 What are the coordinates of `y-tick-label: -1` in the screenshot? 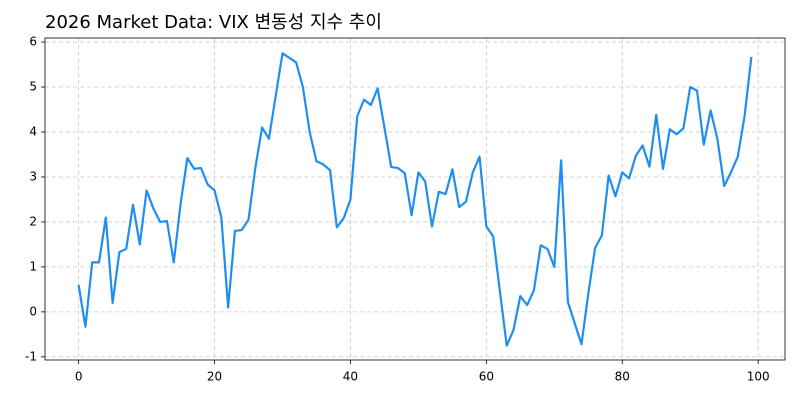 It's located at (31, 356).